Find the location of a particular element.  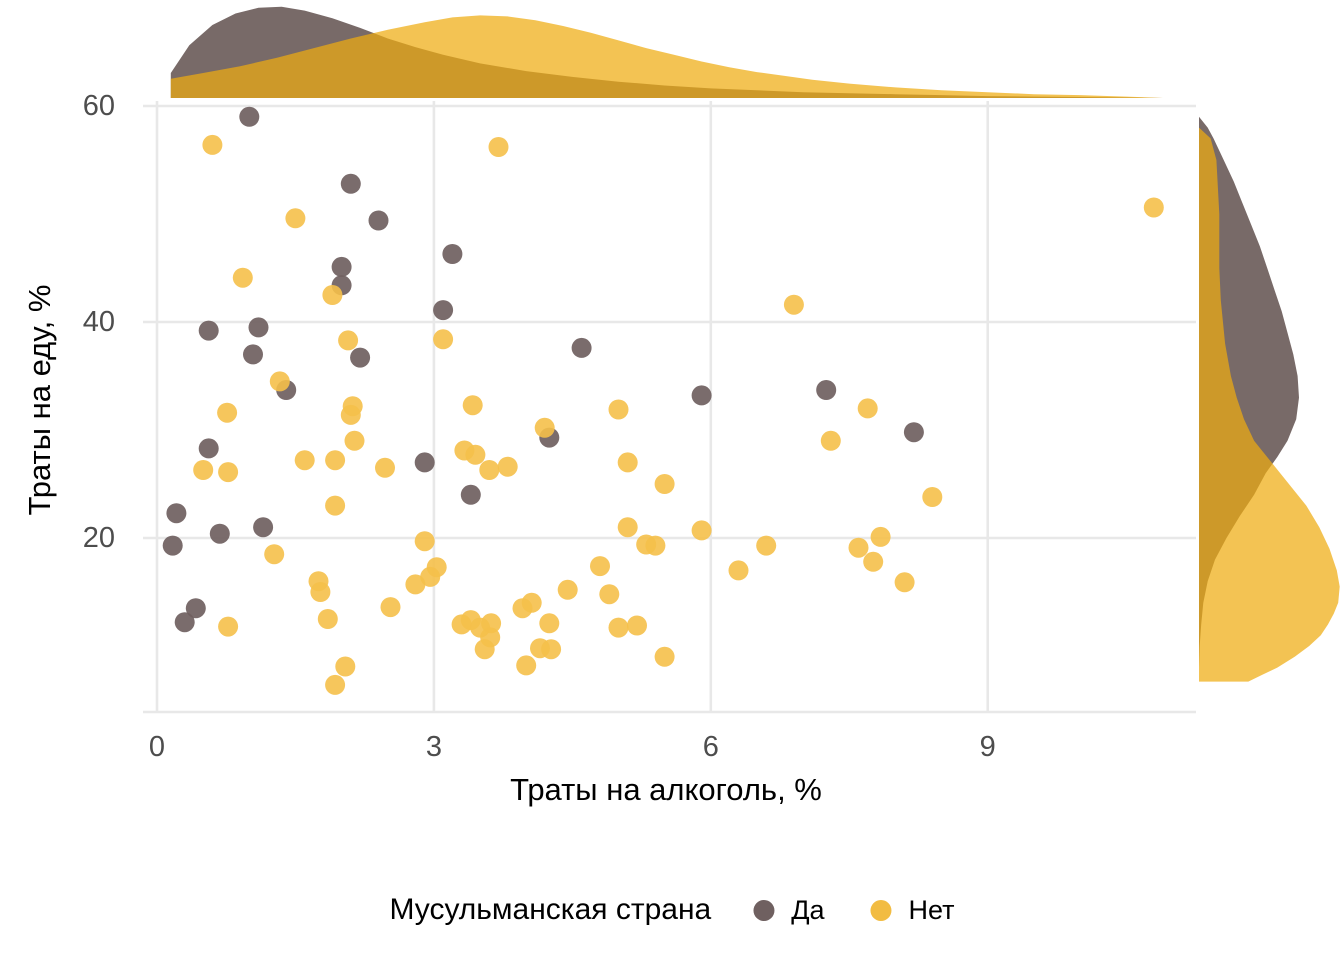

legend-label: Да is located at coordinates (808, 909).